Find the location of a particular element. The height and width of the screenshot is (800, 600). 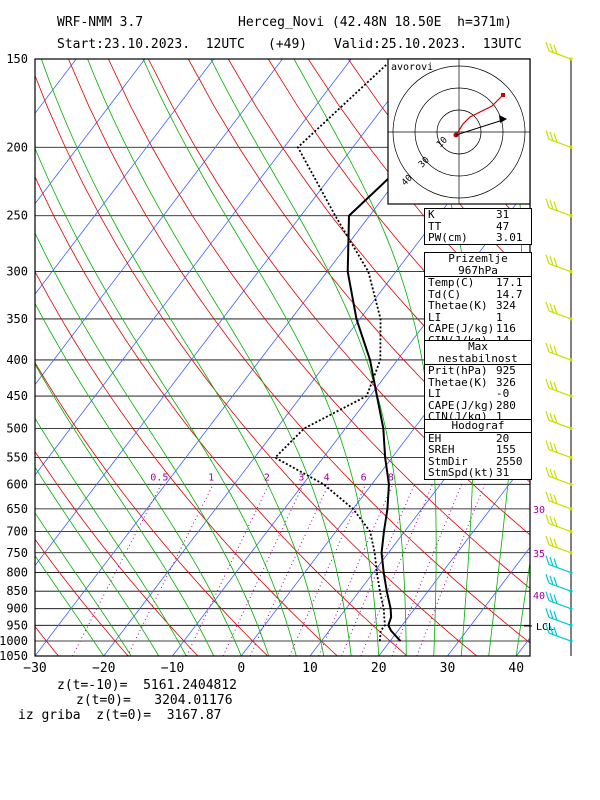

lcl-label: LCL is located at coordinates (545, 627).